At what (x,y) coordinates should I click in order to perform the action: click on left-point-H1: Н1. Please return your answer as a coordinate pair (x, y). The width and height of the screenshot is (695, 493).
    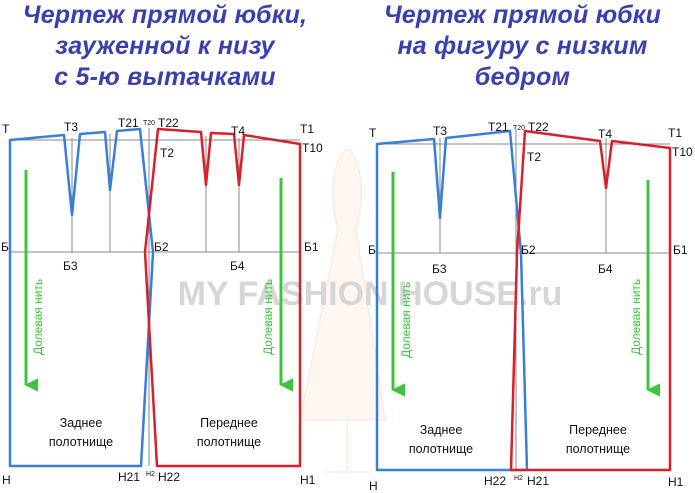
    Looking at the image, I should click on (308, 480).